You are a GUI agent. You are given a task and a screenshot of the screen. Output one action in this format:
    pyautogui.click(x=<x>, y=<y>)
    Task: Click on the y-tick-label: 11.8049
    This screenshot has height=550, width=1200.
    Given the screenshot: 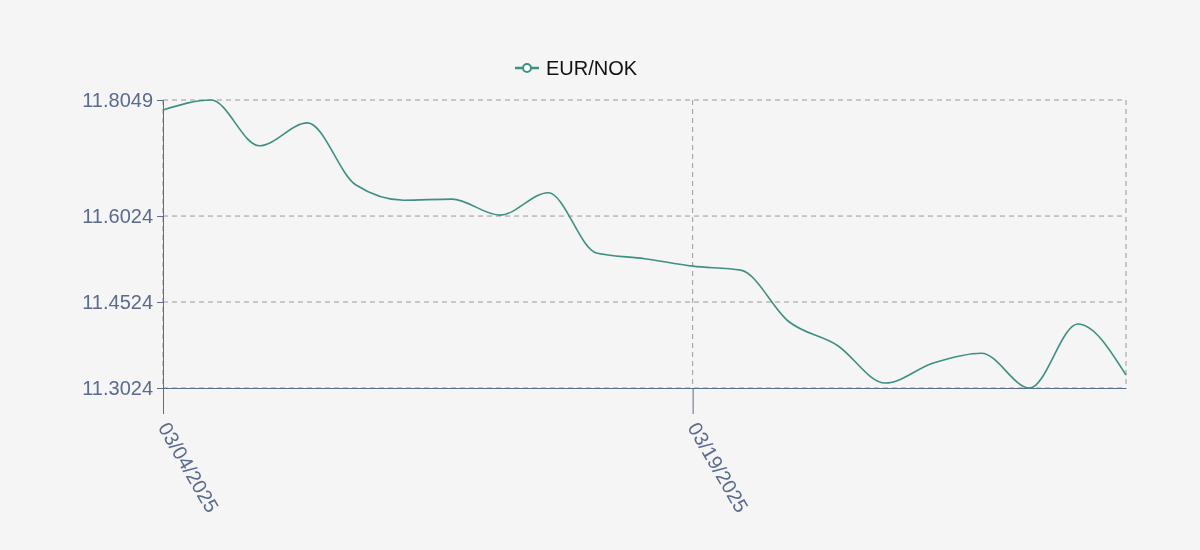 What is the action you would take?
    pyautogui.click(x=117, y=99)
    